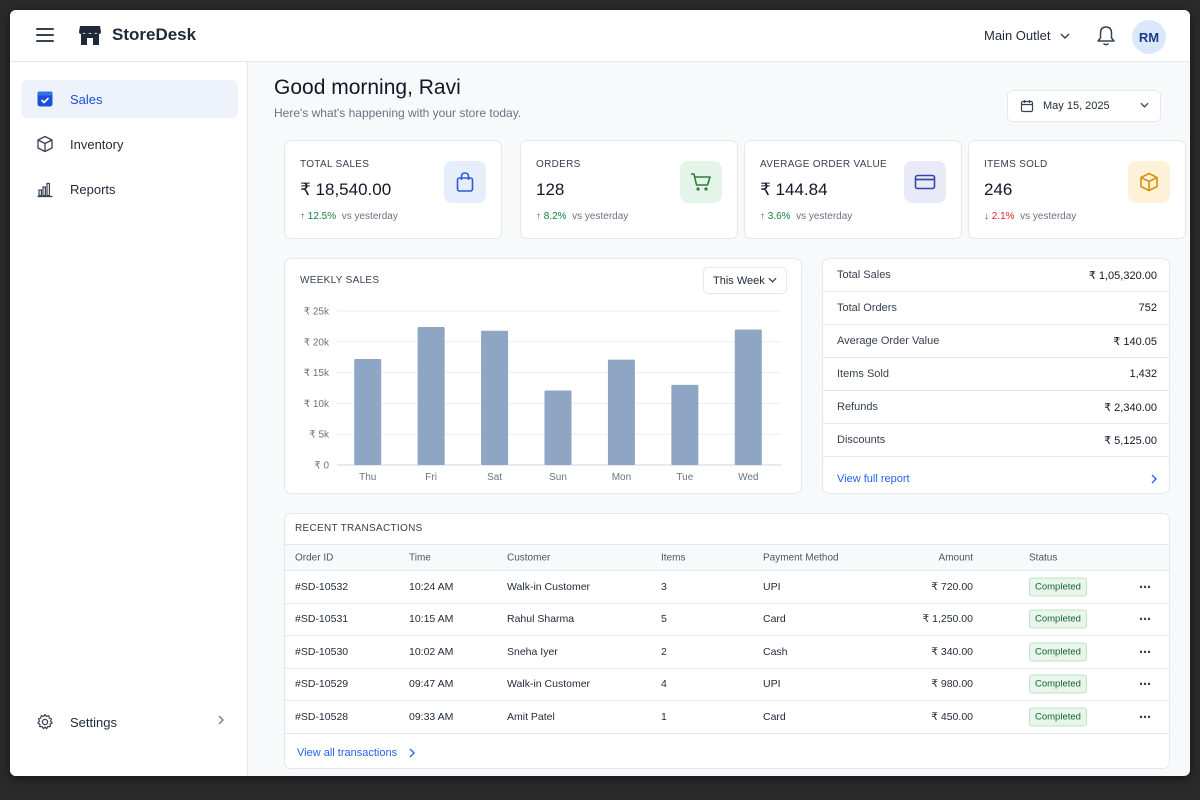 This screenshot has width=1200, height=800. I want to click on summary-label: Discounts, so click(861, 440).